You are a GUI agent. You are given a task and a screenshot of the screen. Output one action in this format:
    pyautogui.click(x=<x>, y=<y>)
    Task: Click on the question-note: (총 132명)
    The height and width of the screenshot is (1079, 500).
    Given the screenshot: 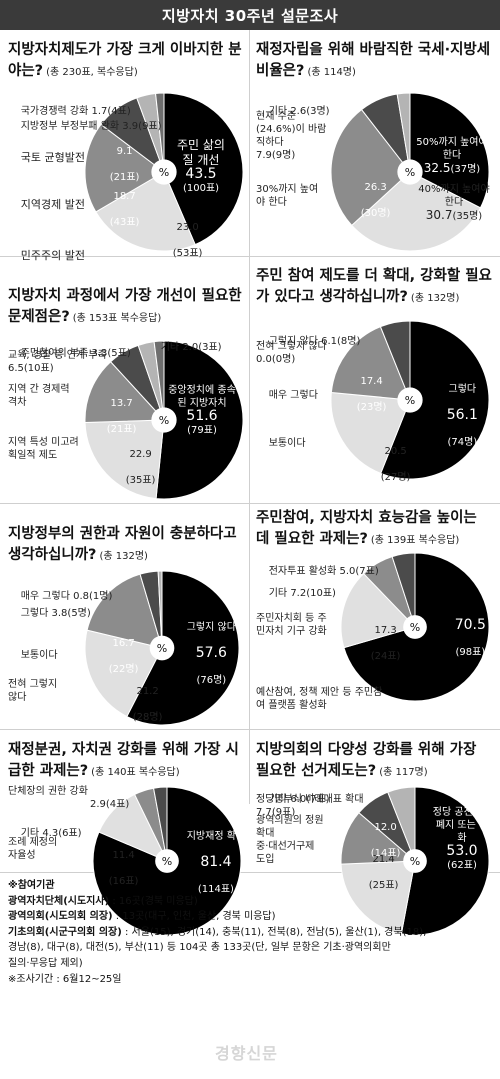 What is the action you would take?
    pyautogui.click(x=435, y=298)
    